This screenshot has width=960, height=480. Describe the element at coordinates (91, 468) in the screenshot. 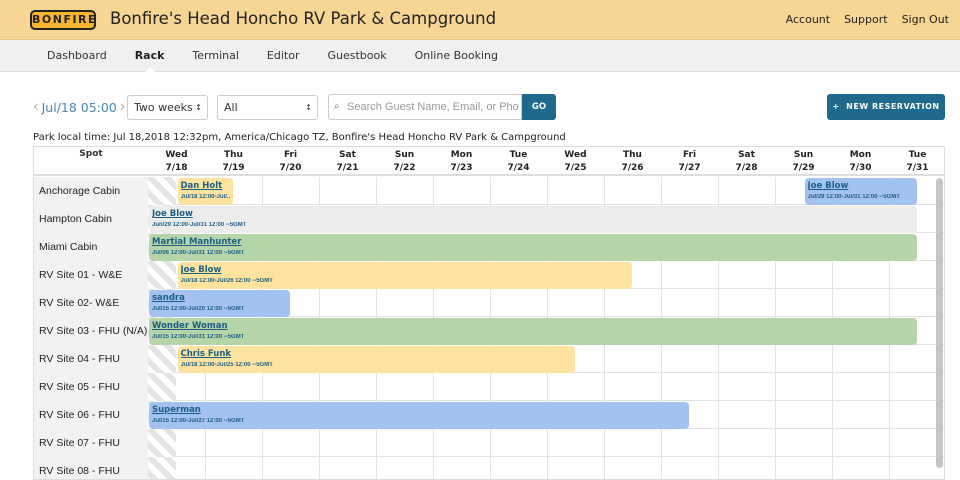

I see `spot-name: RV Site 08 - FHU` at that location.